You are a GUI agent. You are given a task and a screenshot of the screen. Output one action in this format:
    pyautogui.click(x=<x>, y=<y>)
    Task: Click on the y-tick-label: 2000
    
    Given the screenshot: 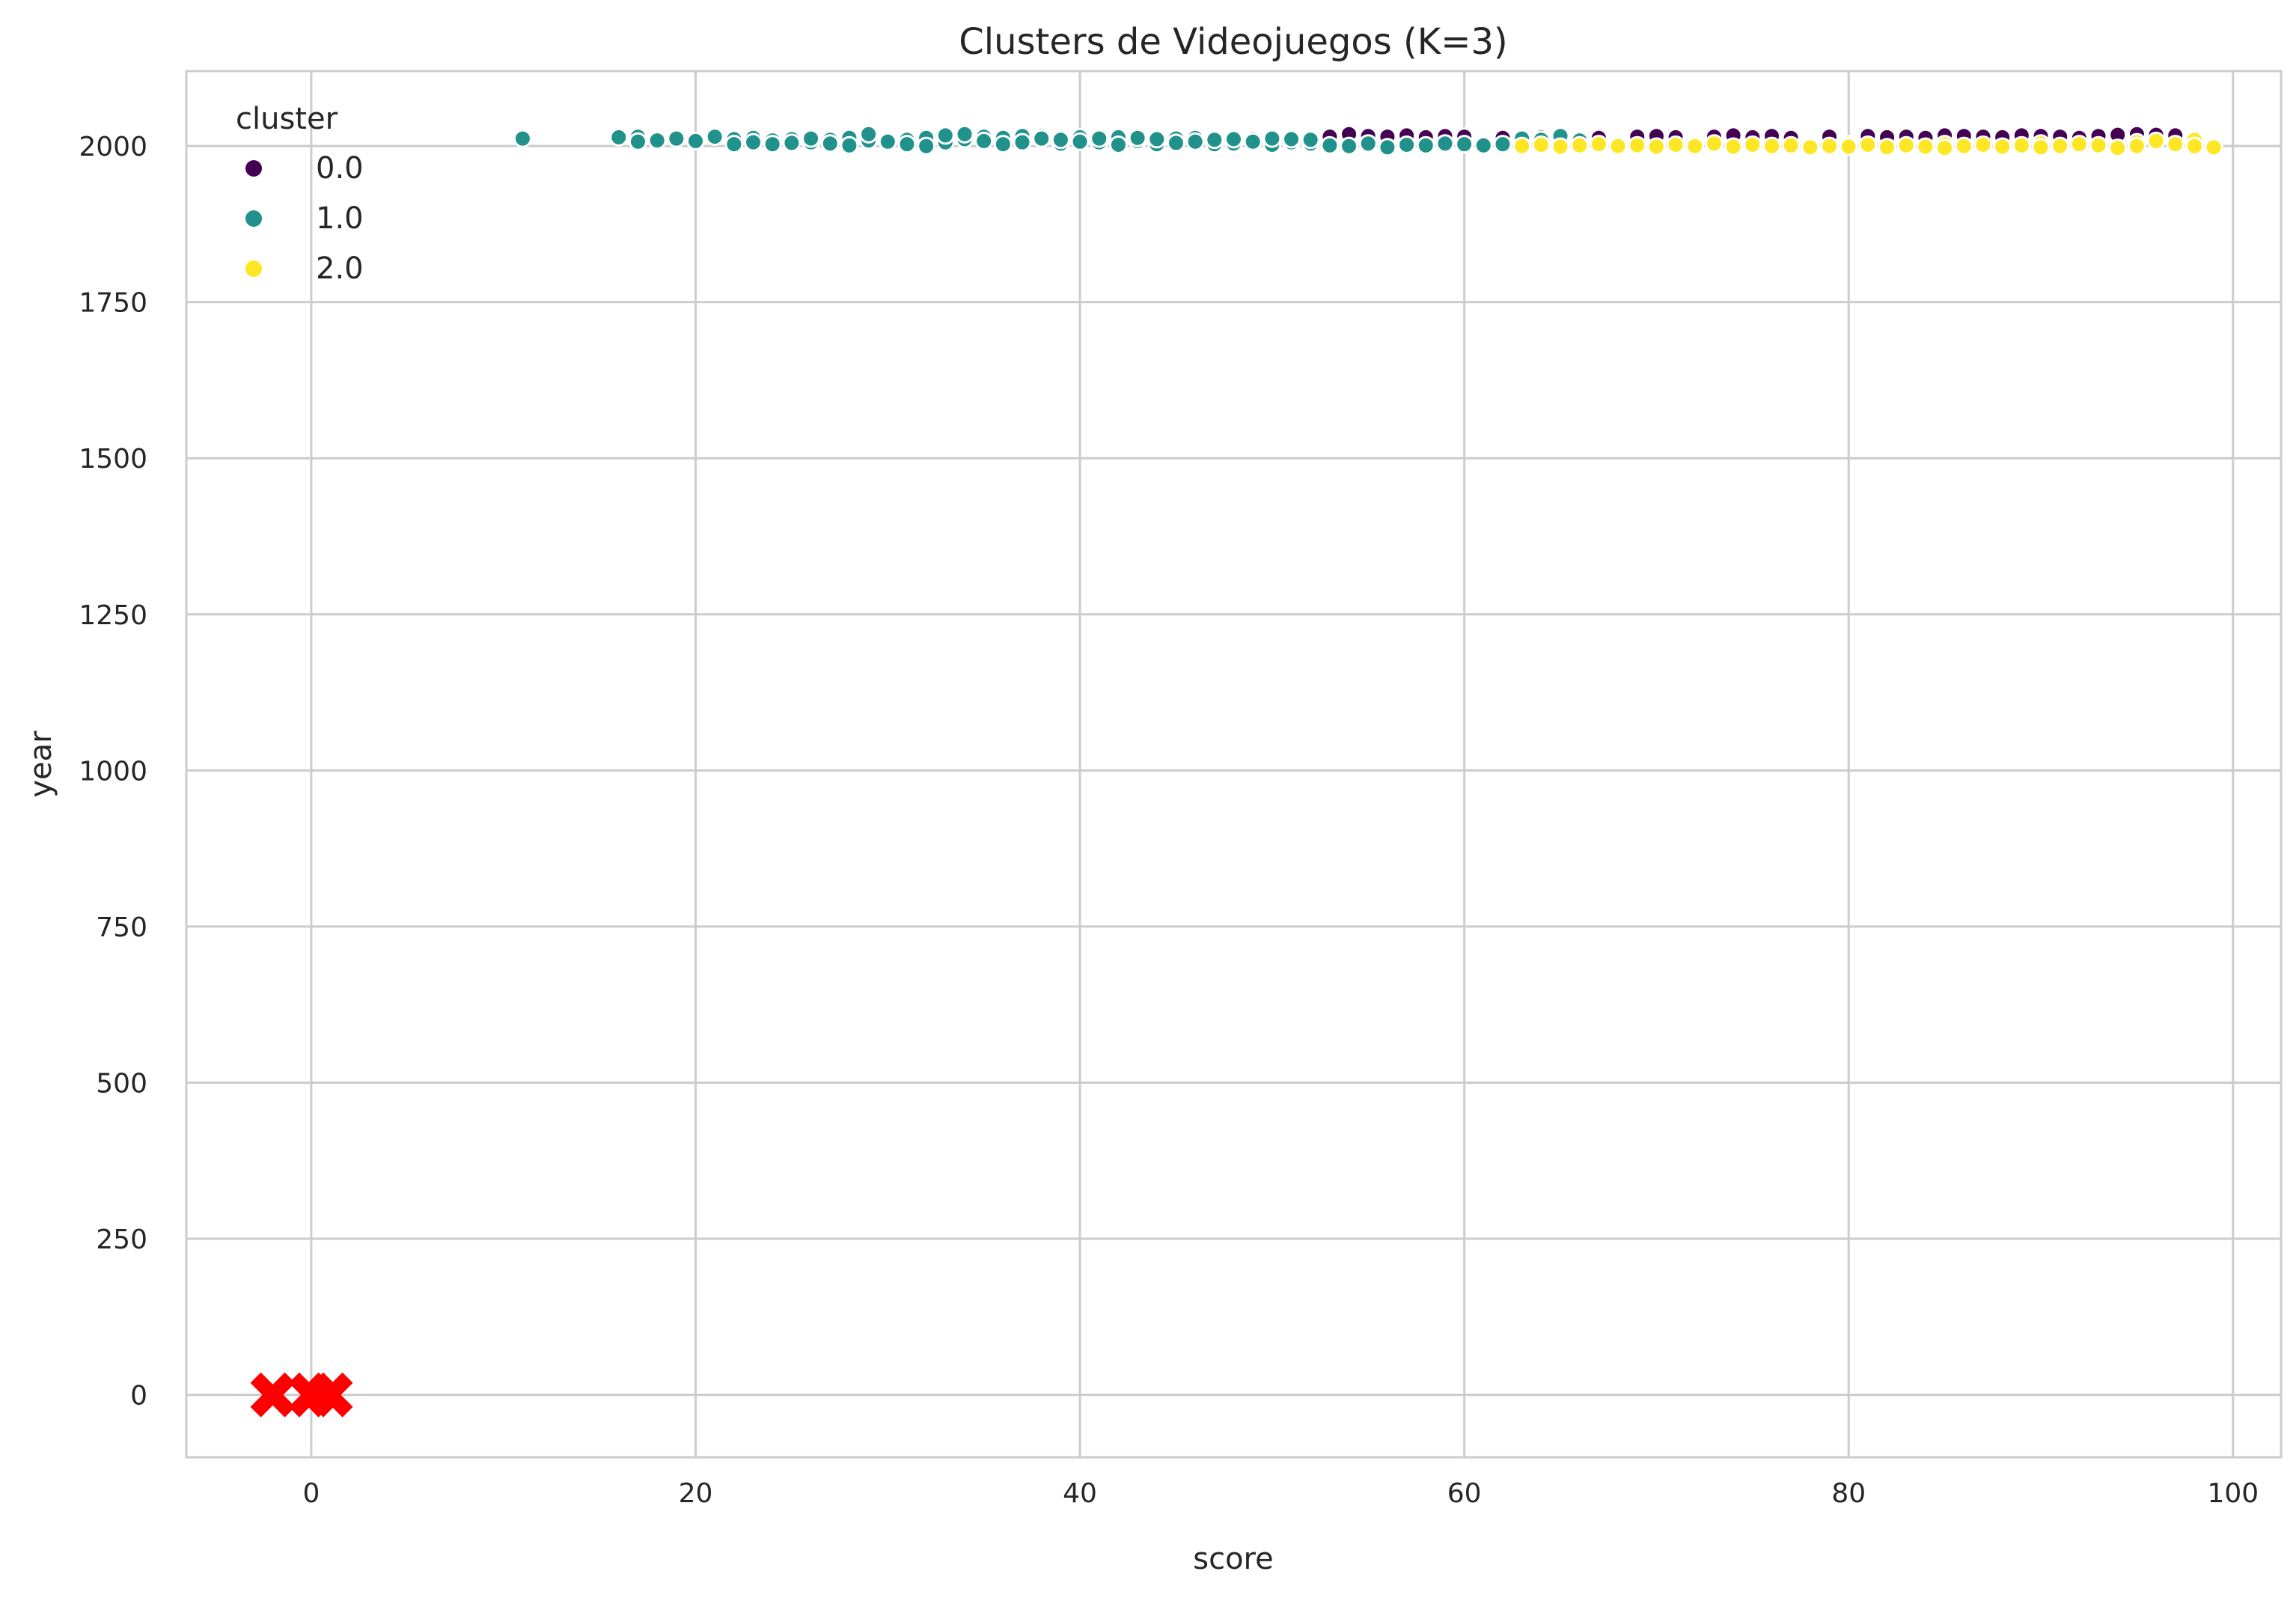 What is the action you would take?
    pyautogui.click(x=113, y=147)
    